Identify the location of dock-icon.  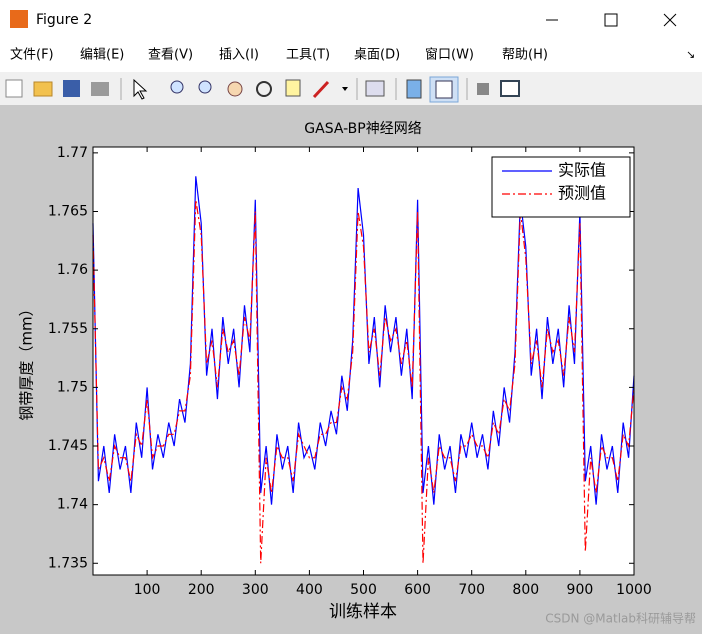
(510, 88).